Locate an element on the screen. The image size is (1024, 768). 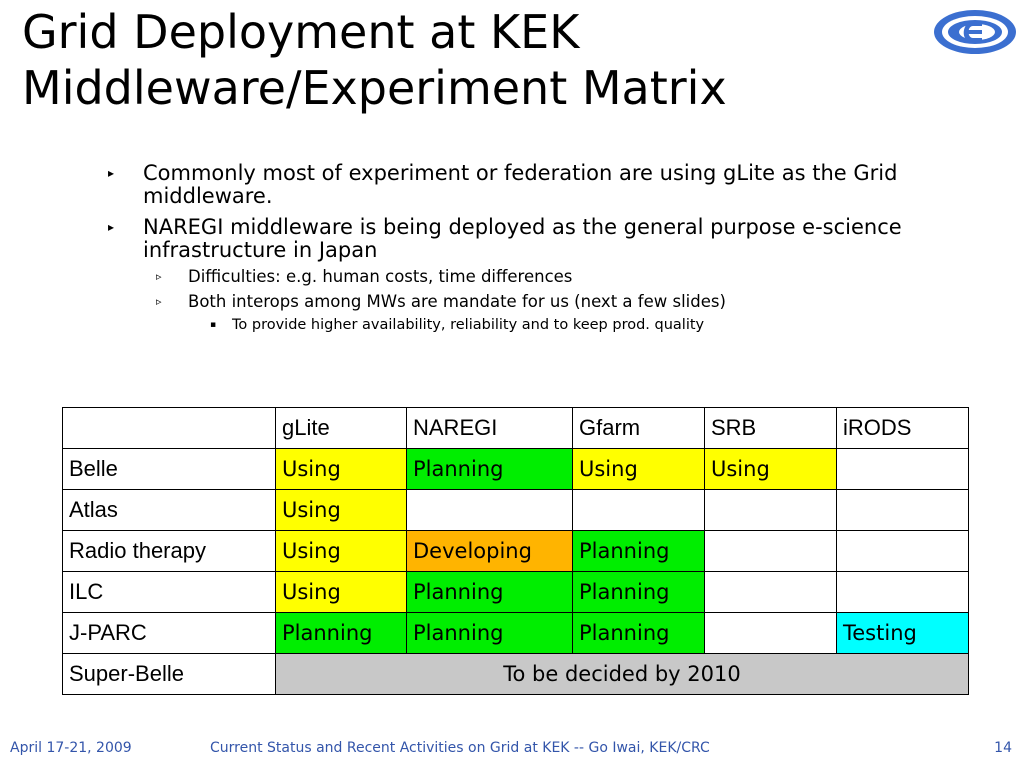
row-label: J-PARC is located at coordinates (169, 633).